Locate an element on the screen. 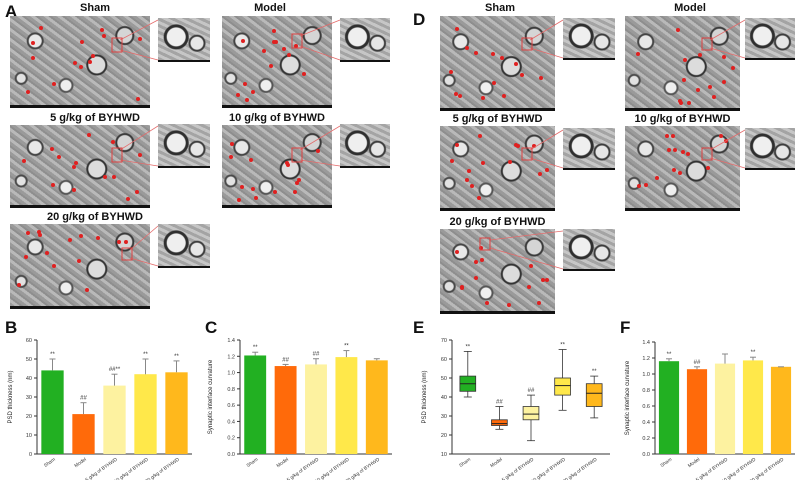 The image size is (800, 480). x-tick-label: 20 g/kg of BYHWD is located at coordinates (162, 468).